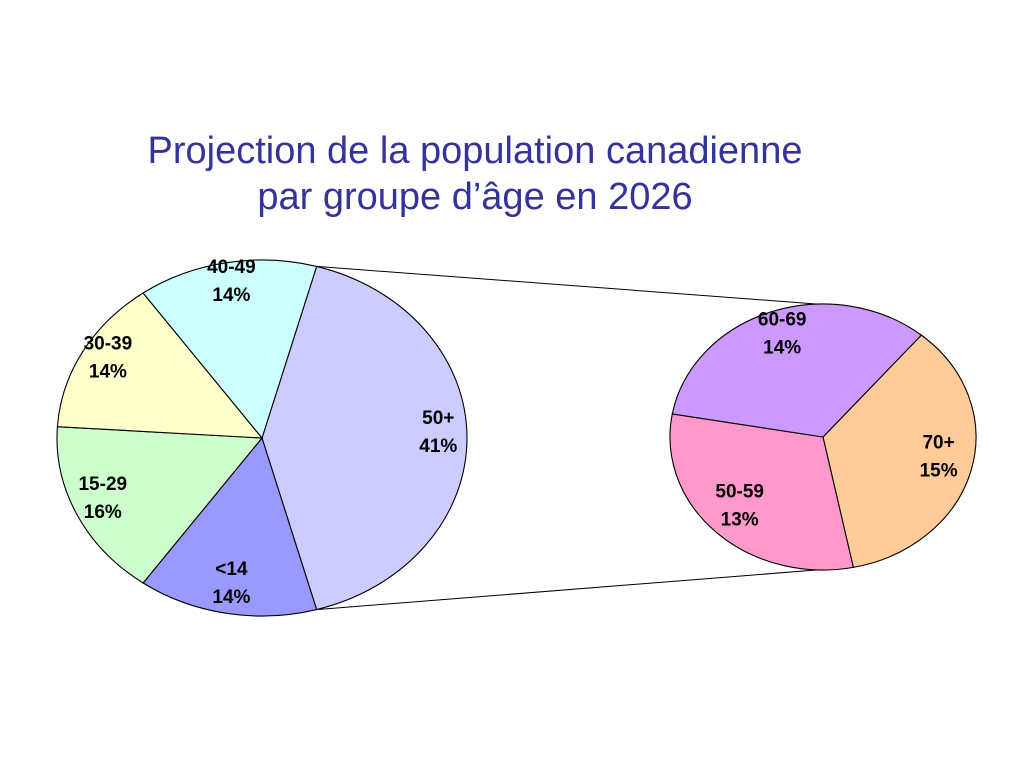 This screenshot has width=1024, height=768. What do you see at coordinates (782, 348) in the screenshot?
I see `breakdown-percent-60-69: 14%` at bounding box center [782, 348].